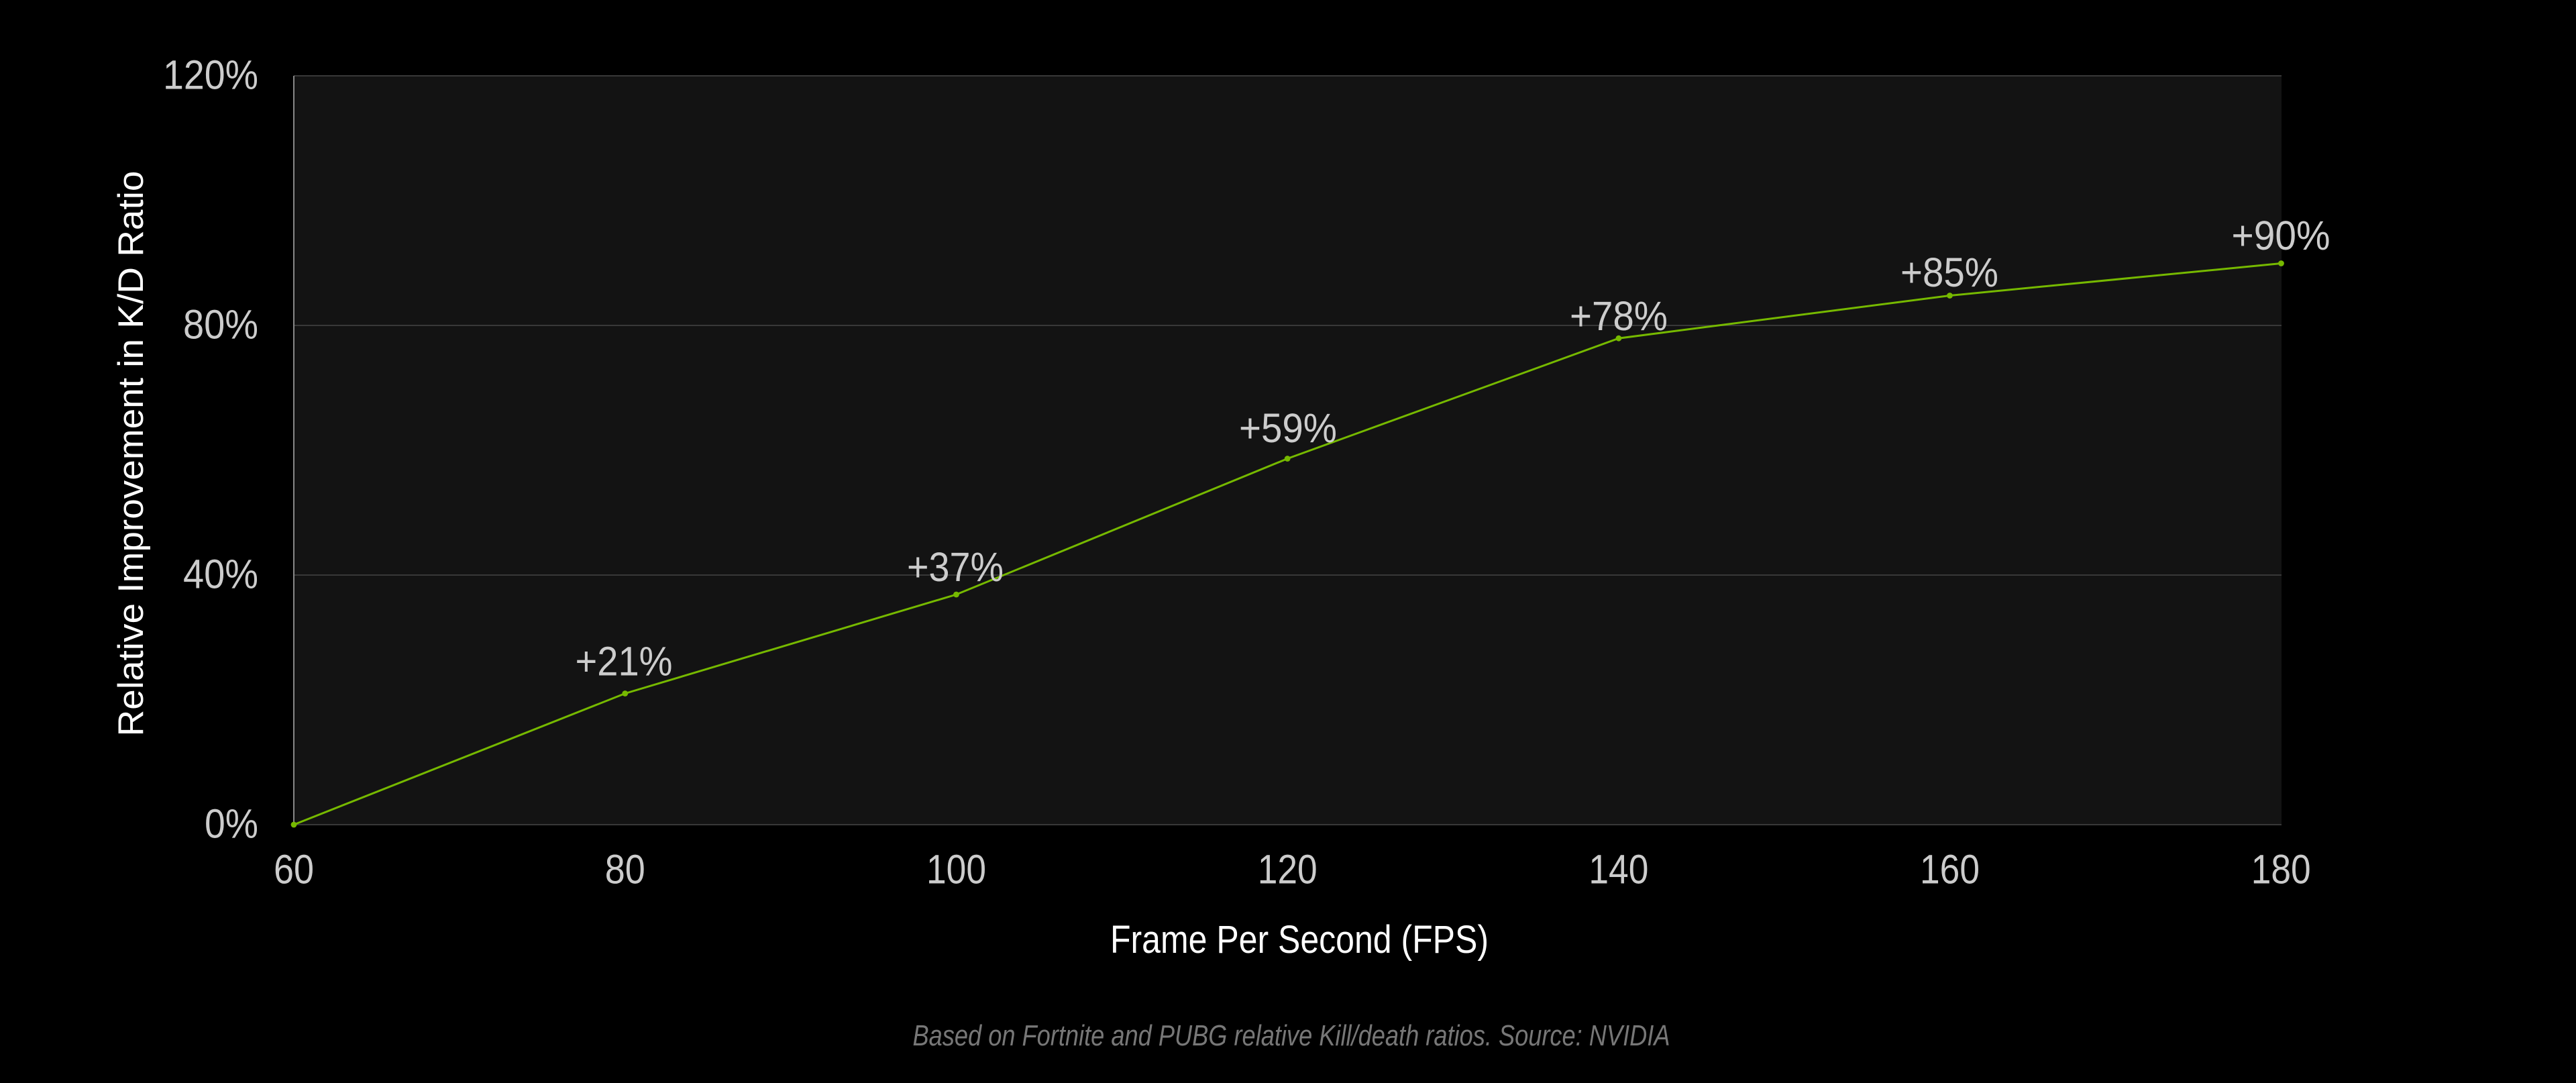  I want to click on svg-text: 80, so click(625, 869).